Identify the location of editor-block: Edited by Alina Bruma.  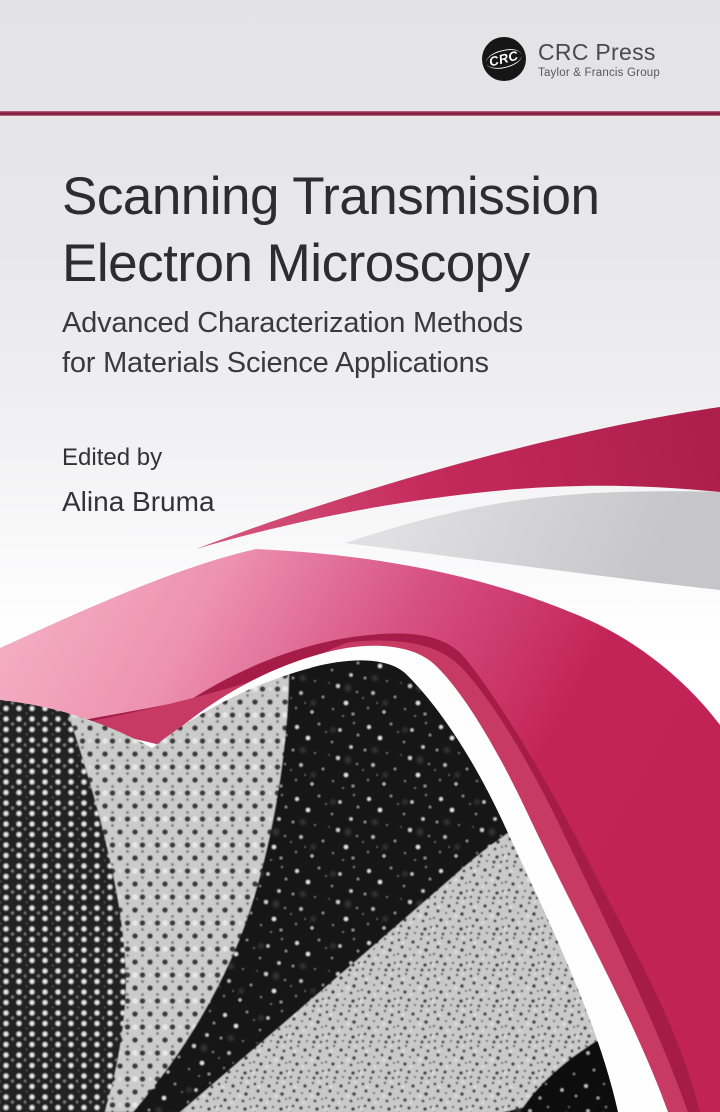
(138, 481).